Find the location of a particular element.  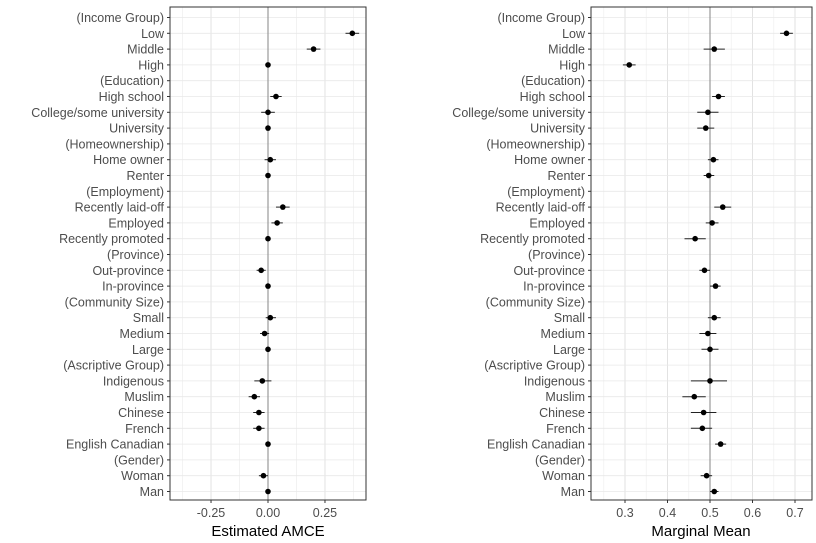

marginal-mean-point-in-province is located at coordinates (715, 286).